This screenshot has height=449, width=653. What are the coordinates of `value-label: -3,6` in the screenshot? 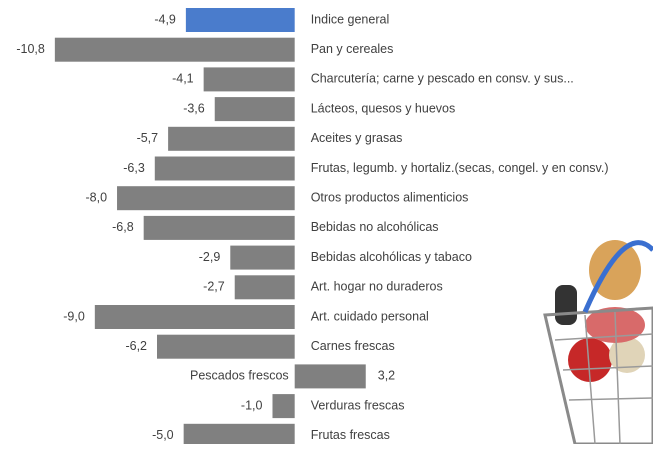 It's located at (194, 108).